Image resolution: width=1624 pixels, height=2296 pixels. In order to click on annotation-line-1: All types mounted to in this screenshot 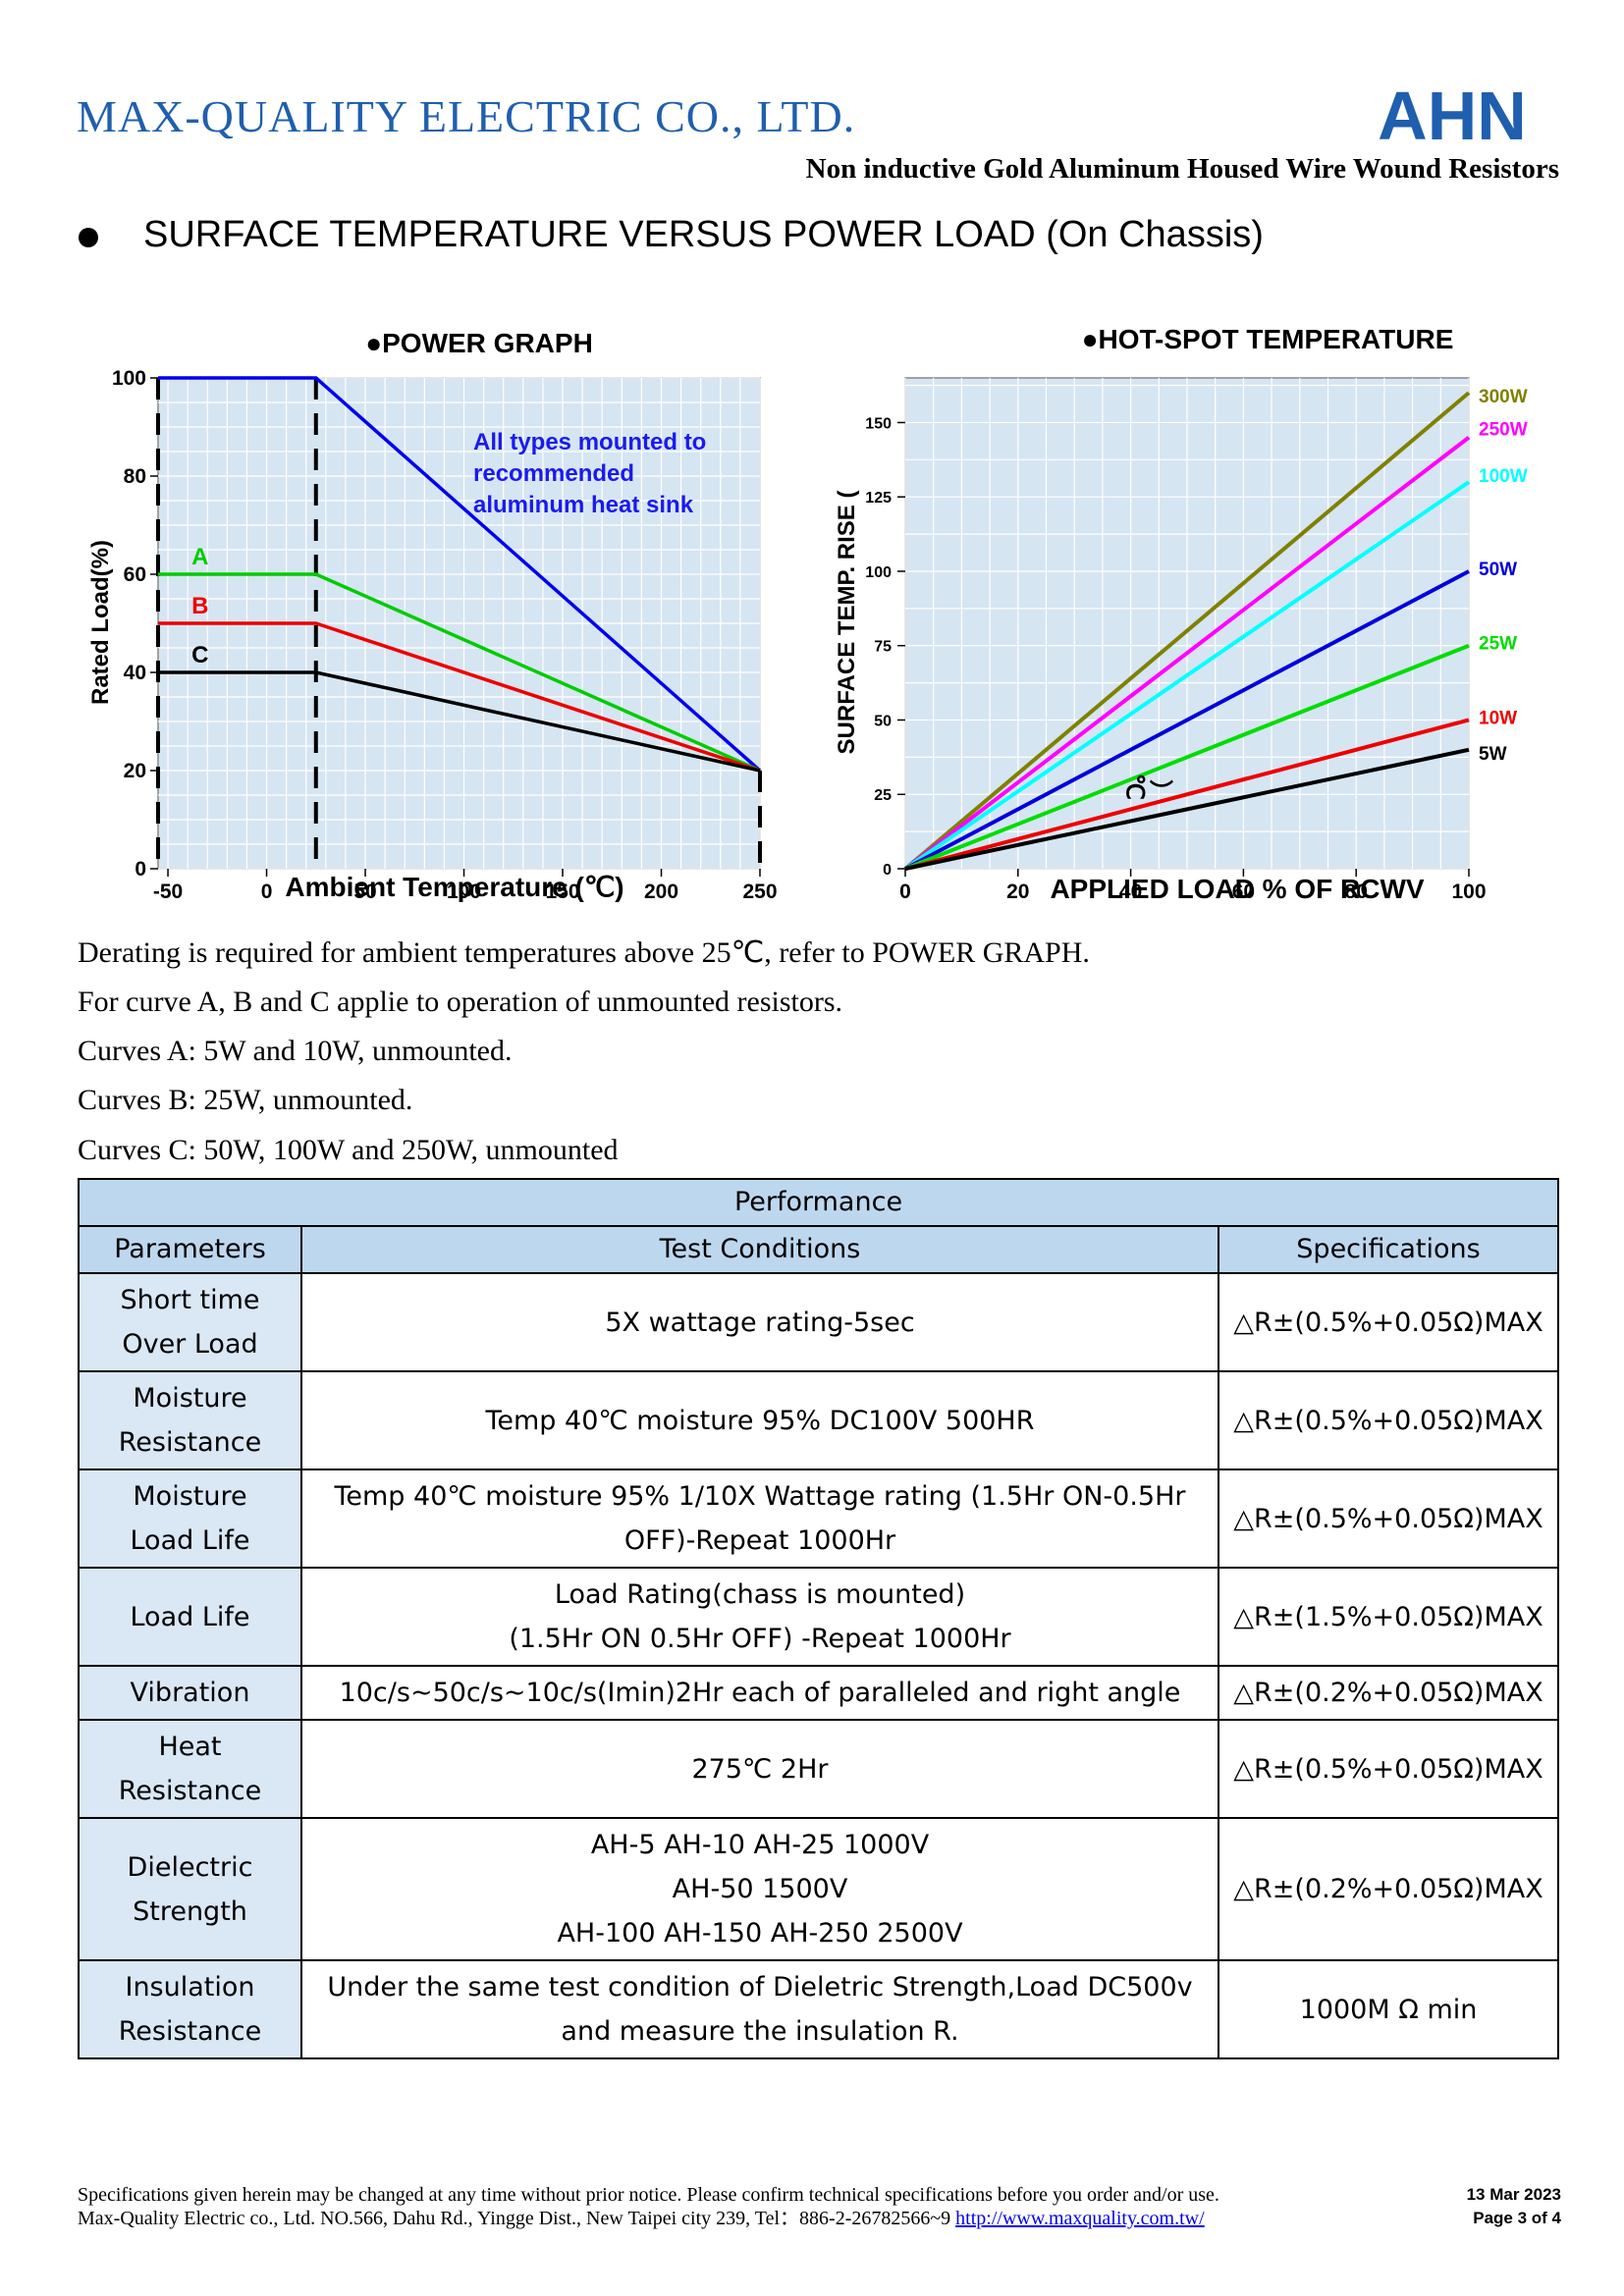, I will do `click(589, 442)`.